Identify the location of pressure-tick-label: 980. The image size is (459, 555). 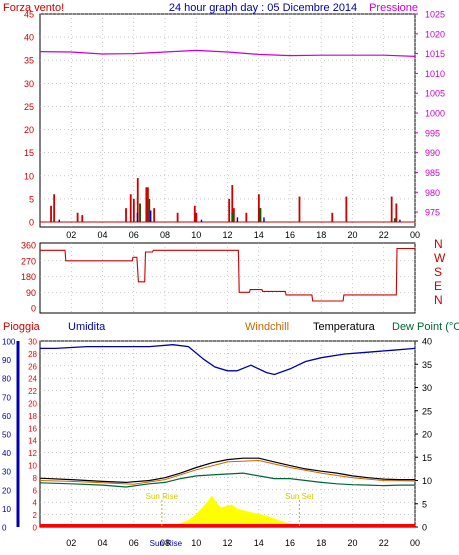
(432, 193).